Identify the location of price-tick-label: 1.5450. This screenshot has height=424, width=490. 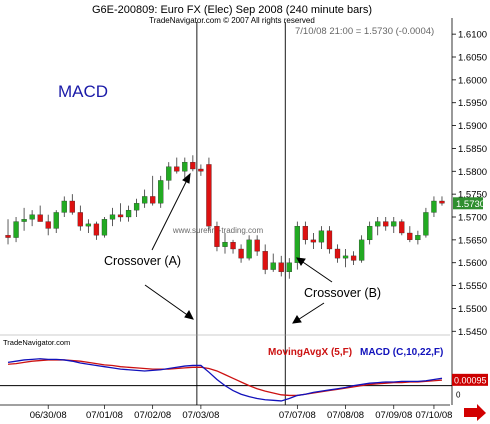
(472, 332).